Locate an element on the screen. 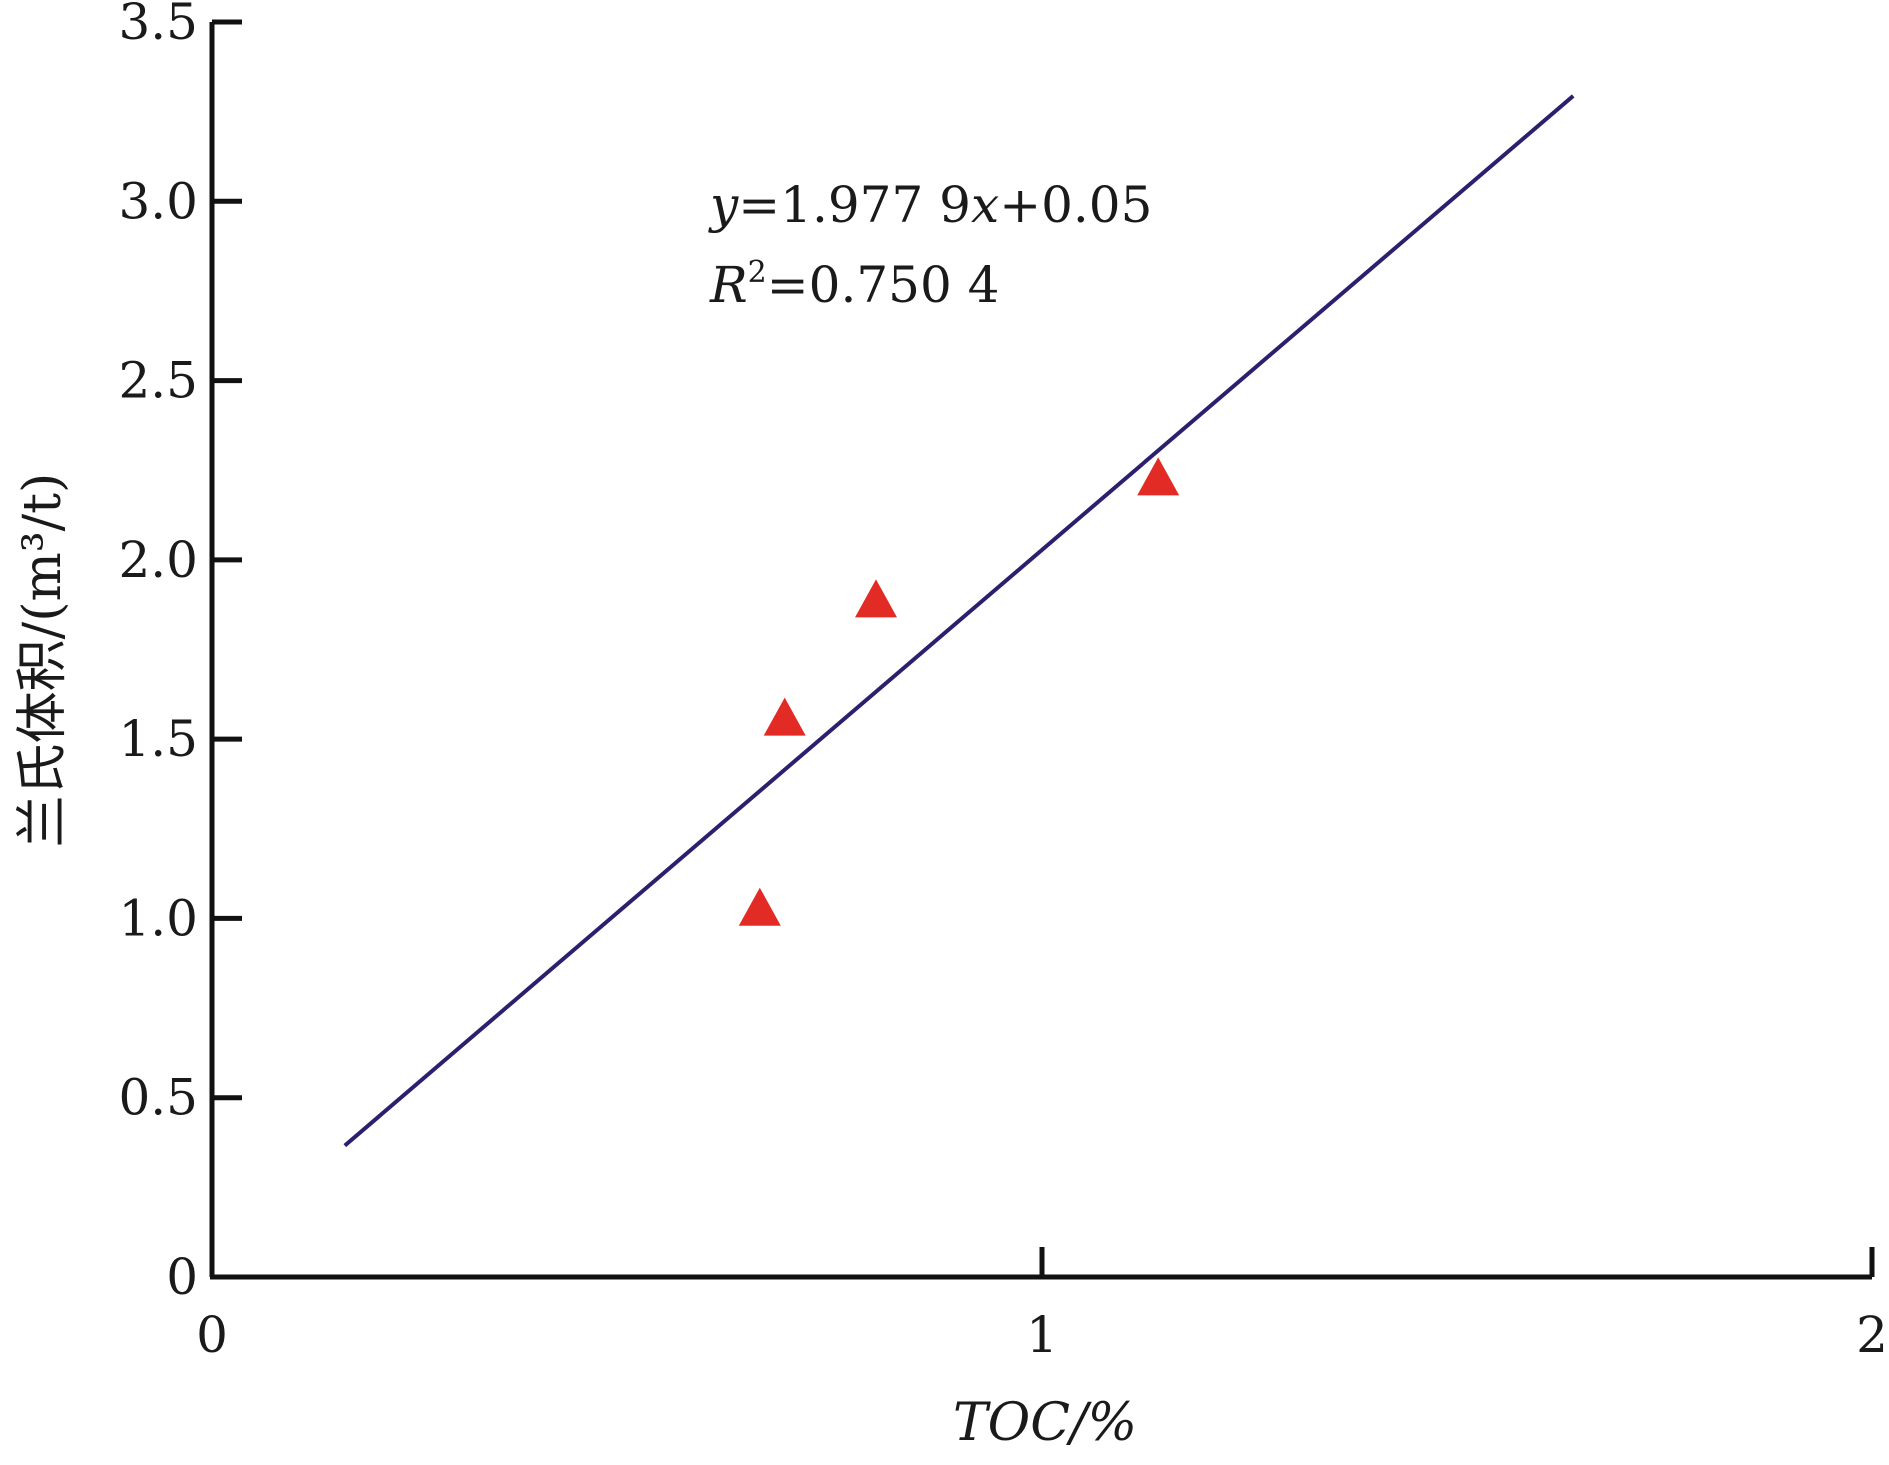 This screenshot has height=1465, width=1889. x-tick-label: 0 is located at coordinates (212, 1335).